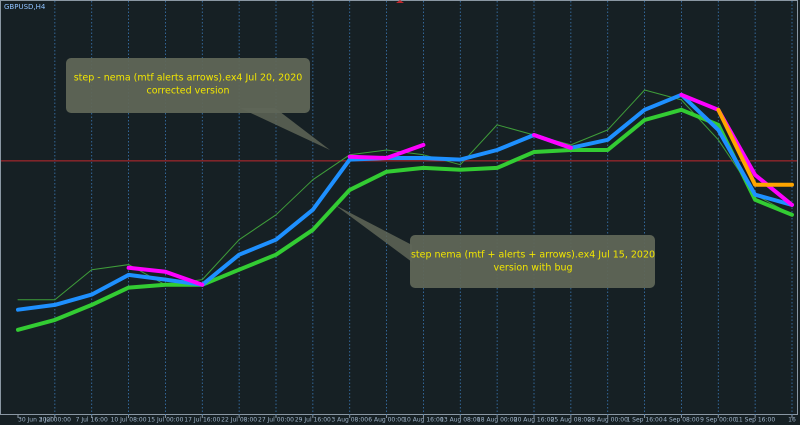 The image size is (800, 425). I want to click on x-tick-label: 28 Aug 00:00, so click(607, 420).